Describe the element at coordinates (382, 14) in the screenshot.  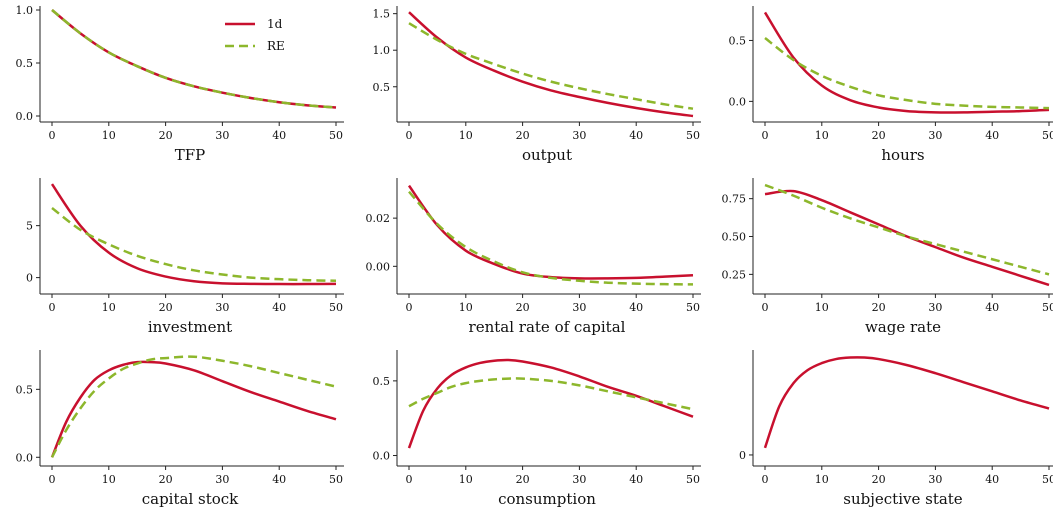
I see `y-tick-label: 1.5` at that location.